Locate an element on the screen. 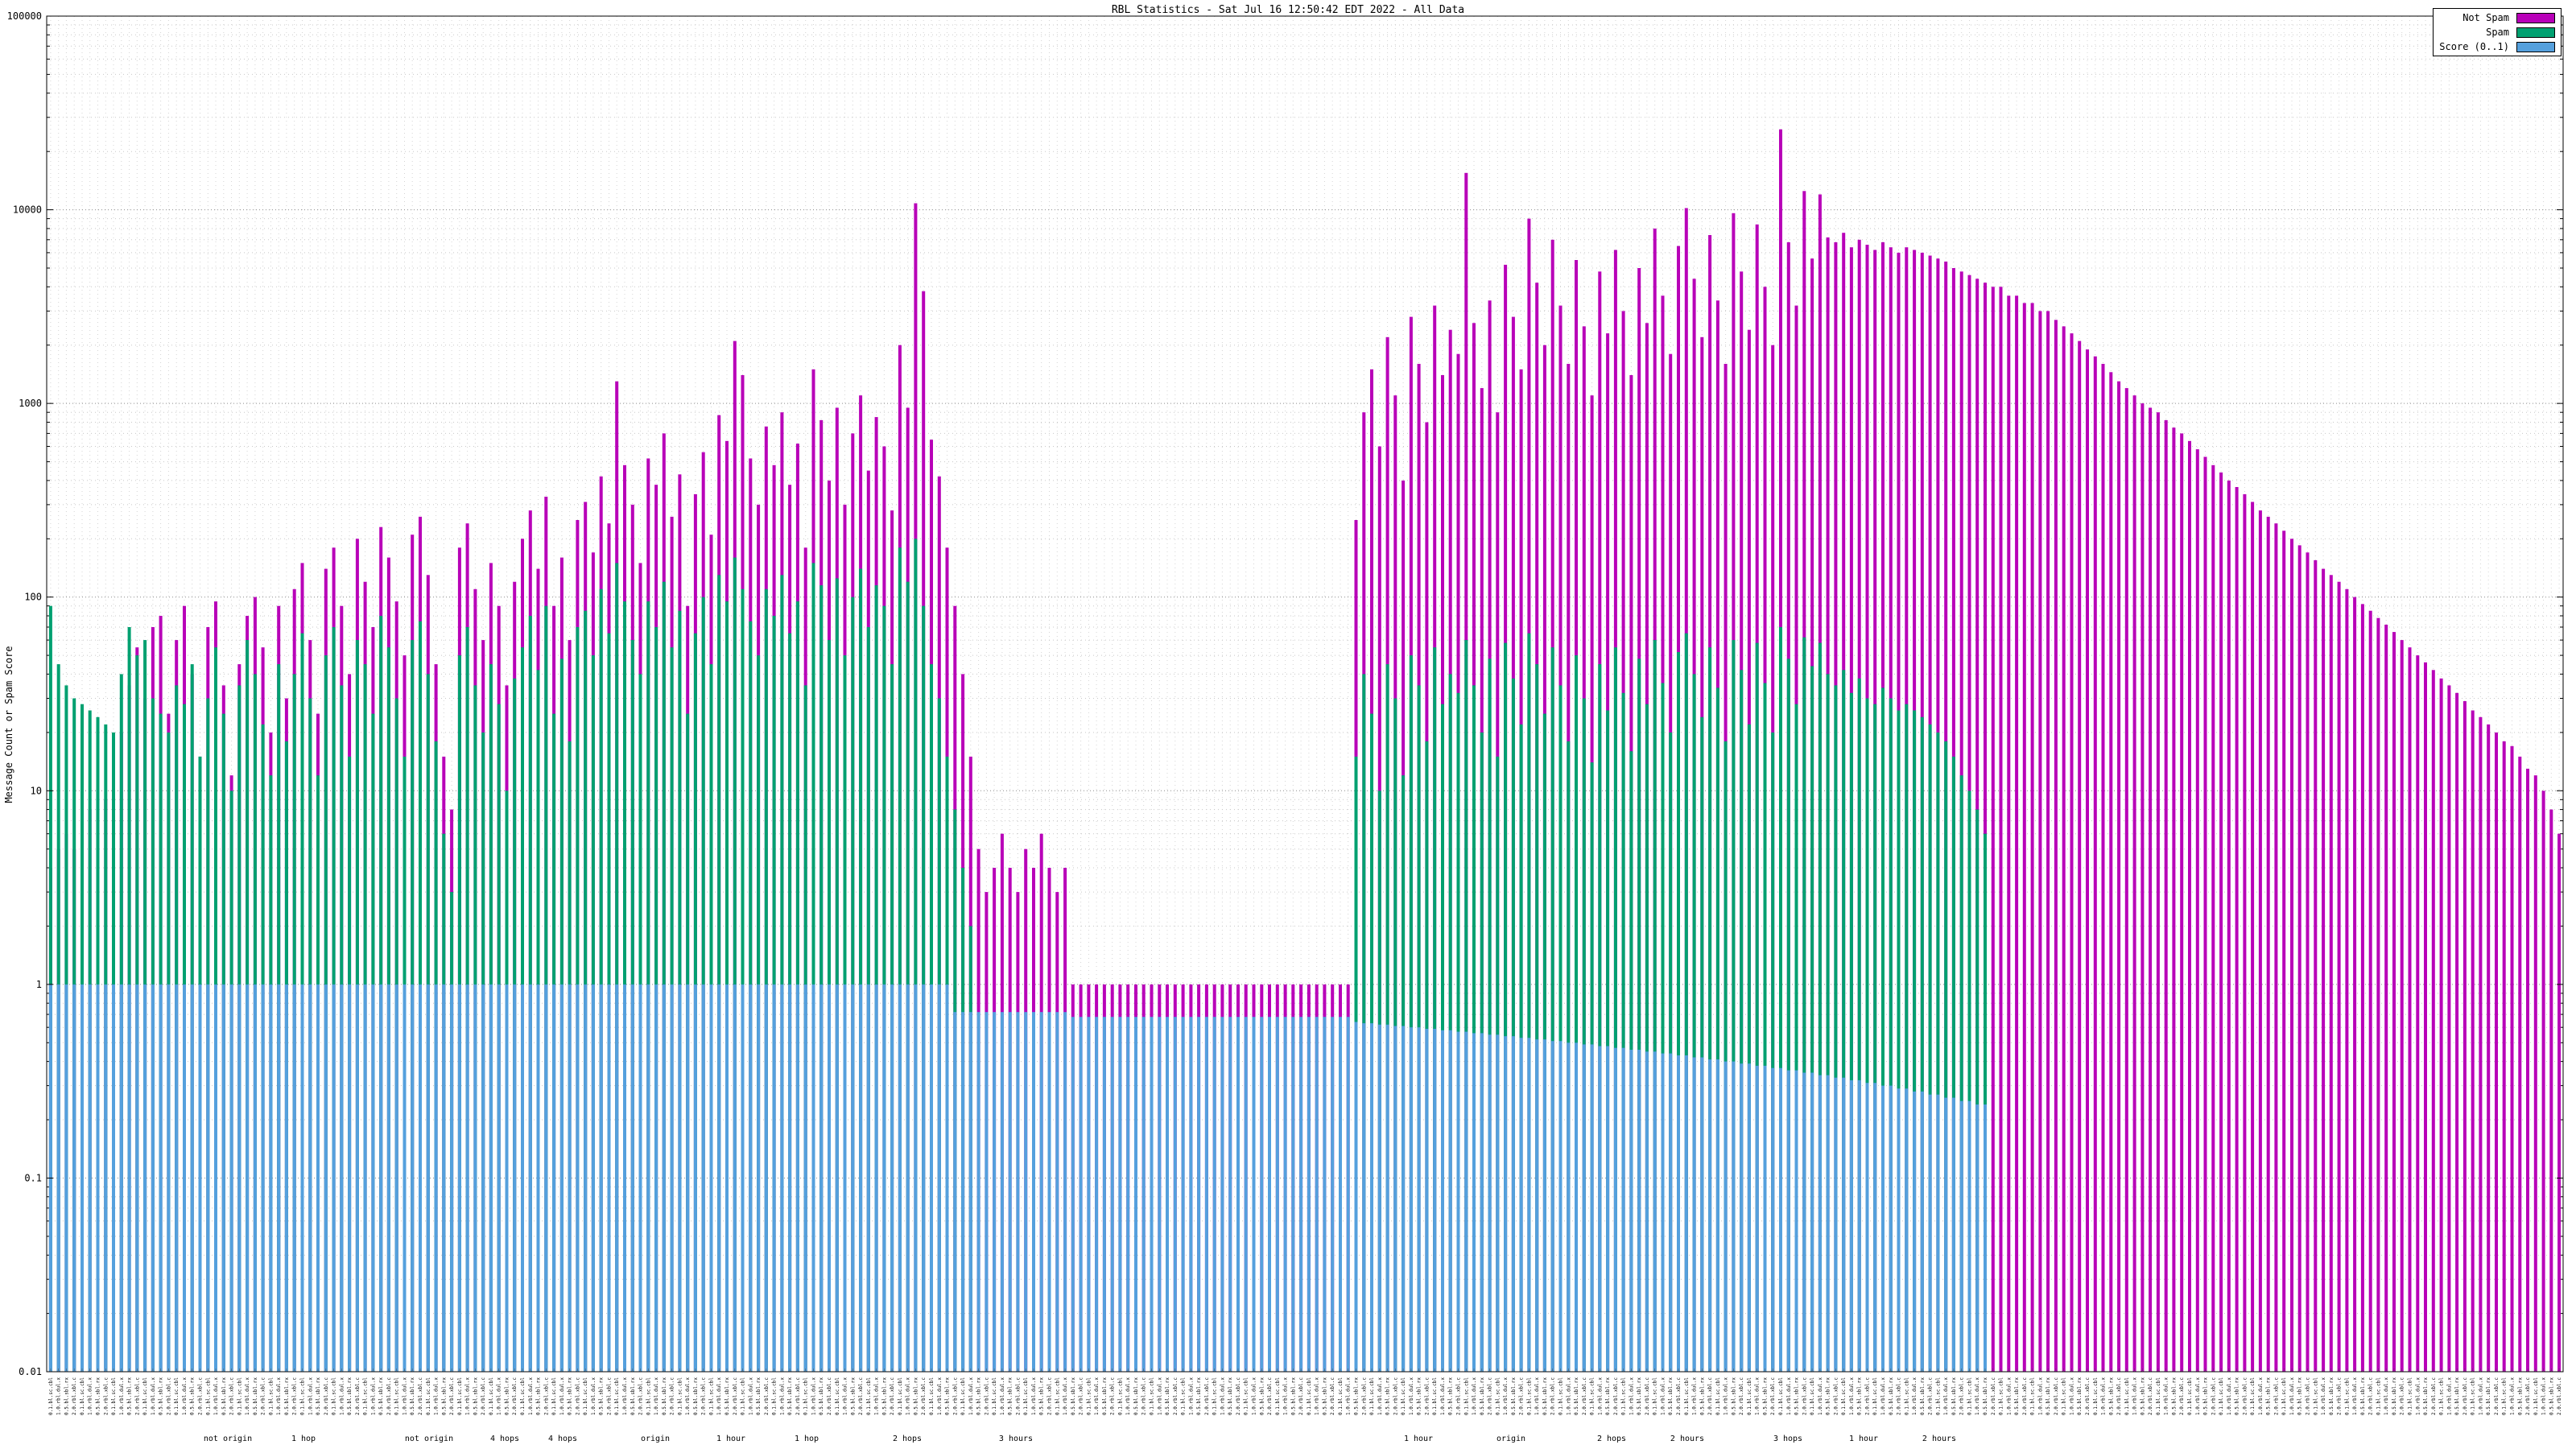  legend-label-not-spam: Not Spam is located at coordinates (2485, 17).